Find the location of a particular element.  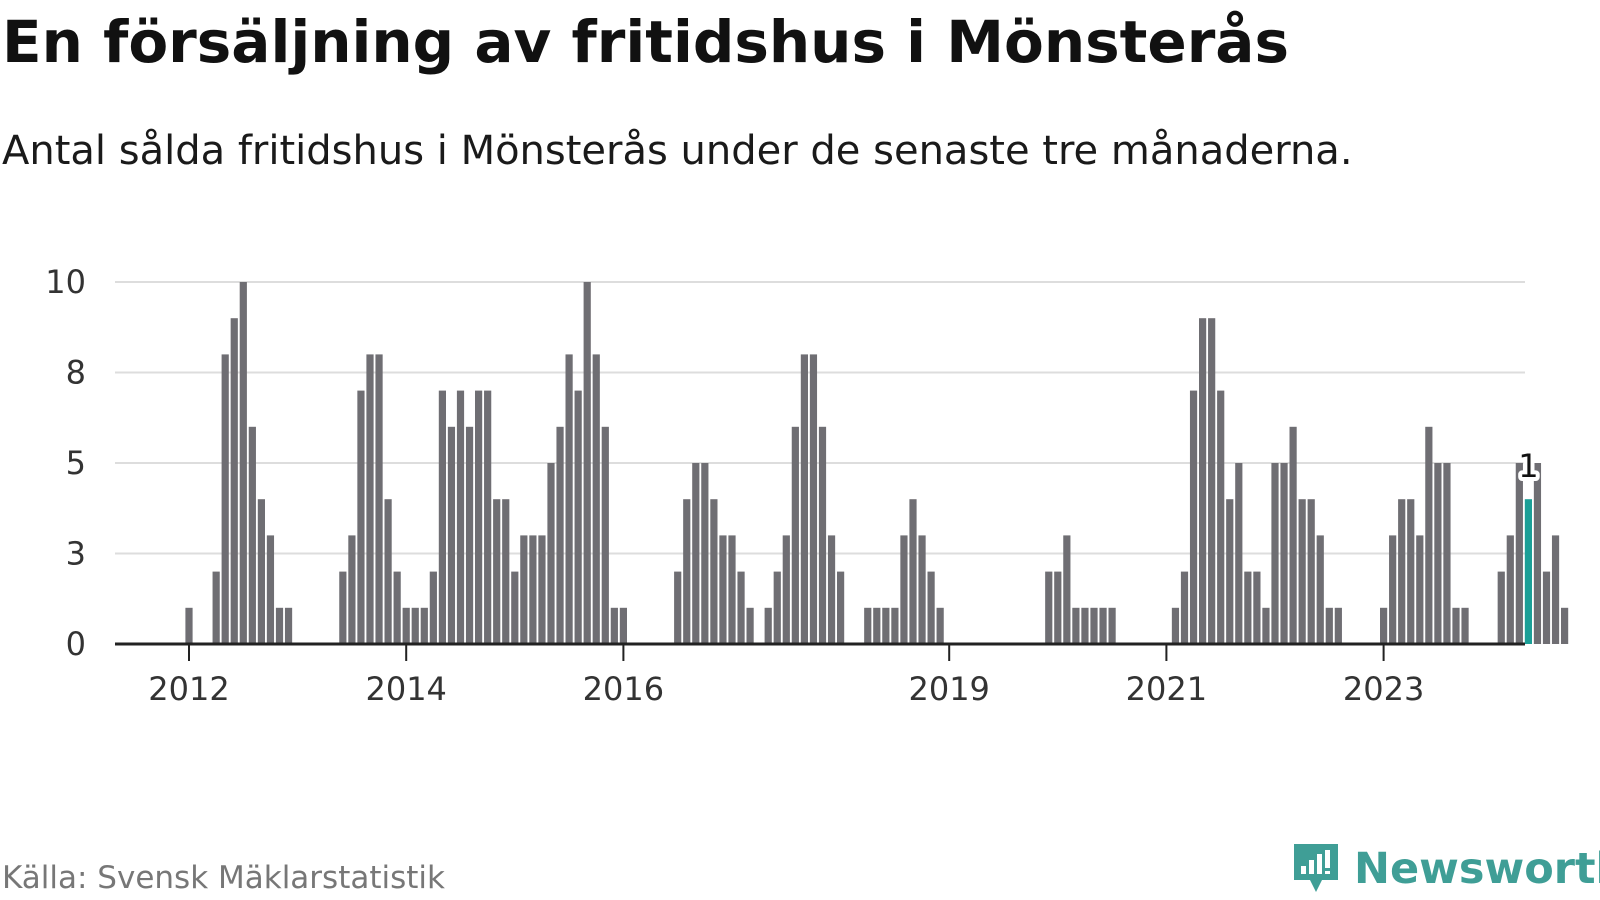

x-tick-label: 2019 is located at coordinates (948, 689).